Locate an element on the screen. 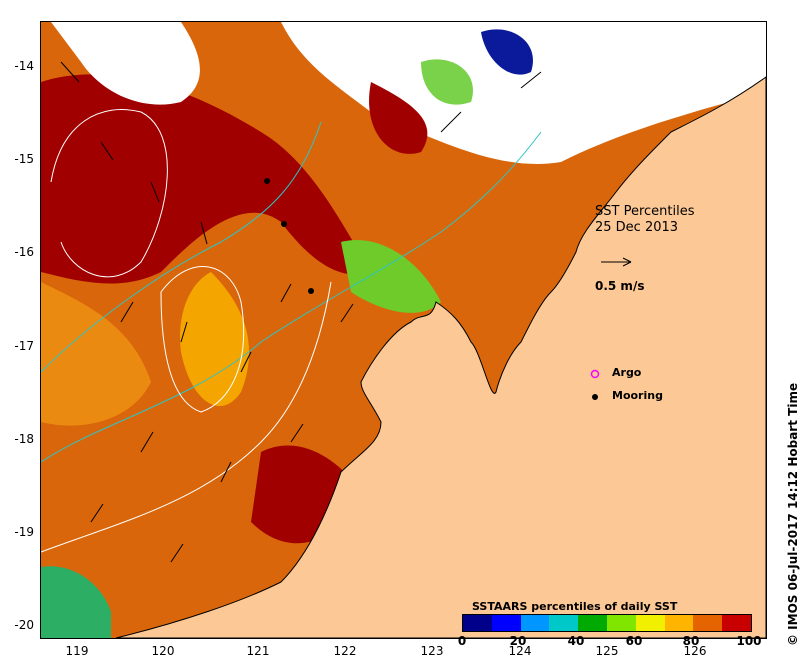 Image resolution: width=809 pixels, height=672 pixels. y-tick-label: -17 is located at coordinates (24, 346).